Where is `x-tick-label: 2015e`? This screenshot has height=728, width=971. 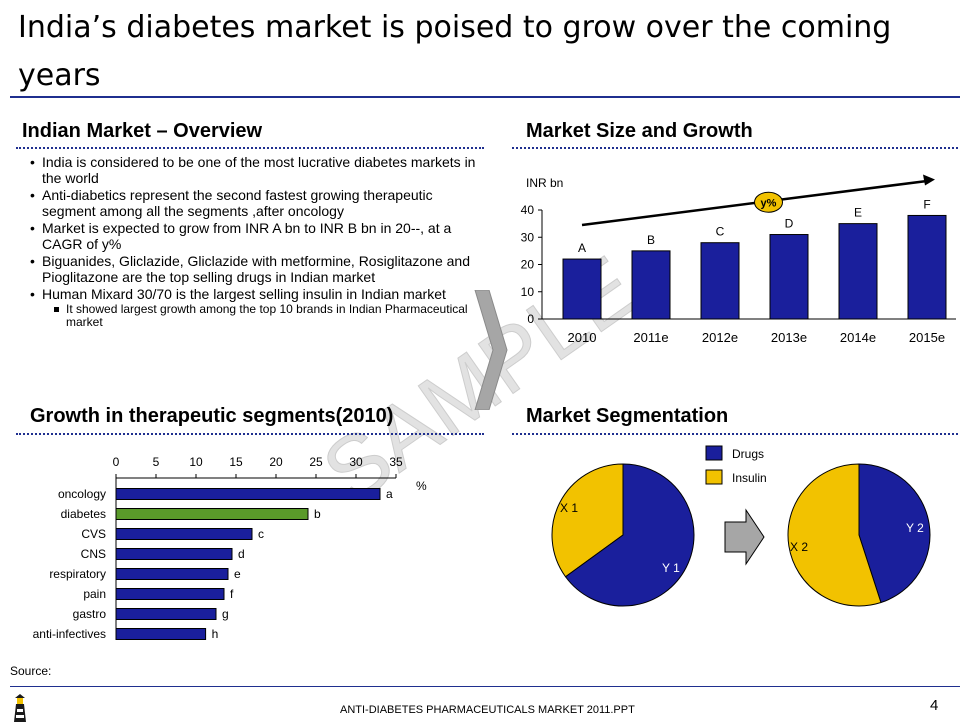
x-tick-label: 2015e is located at coordinates (927, 337).